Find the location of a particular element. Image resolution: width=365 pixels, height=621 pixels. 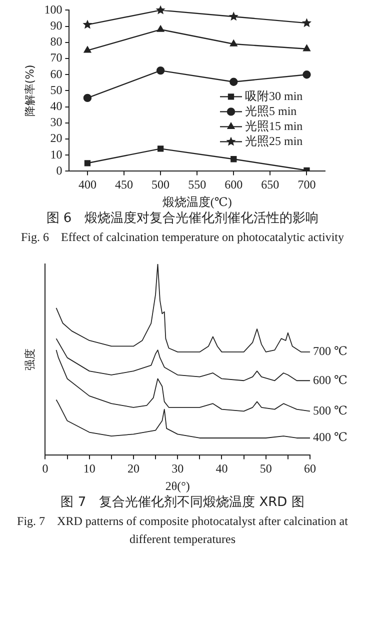

y-tick-label: 40 is located at coordinates (56, 105).